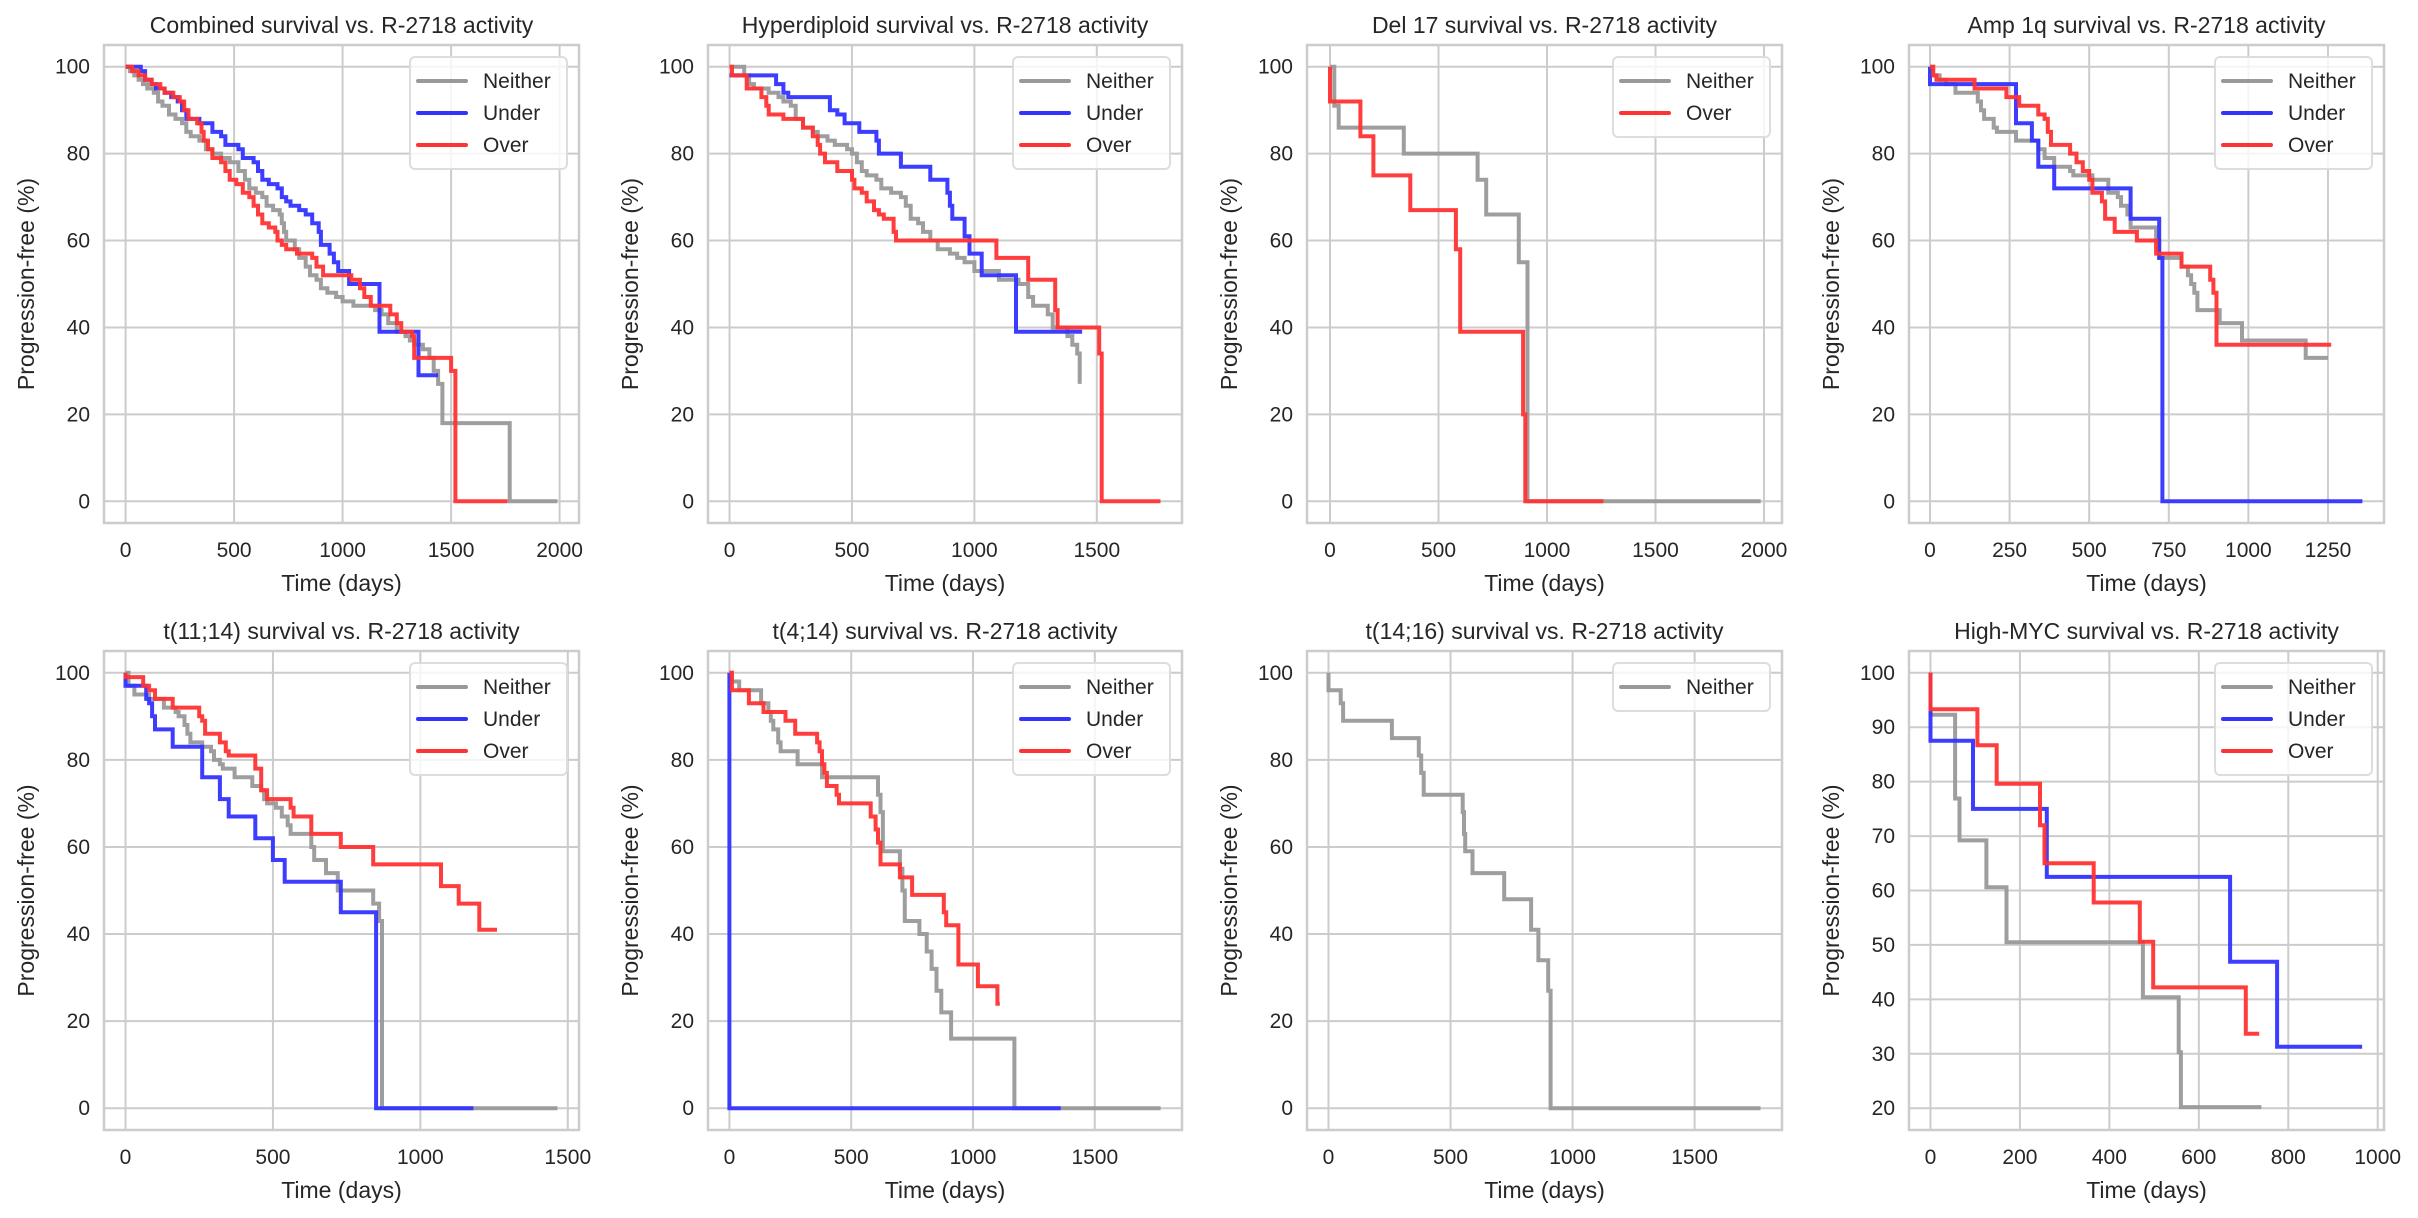  Describe the element at coordinates (2146, 631) in the screenshot. I see `panel-title: High-MYC survival vs. R-2718 activity` at that location.